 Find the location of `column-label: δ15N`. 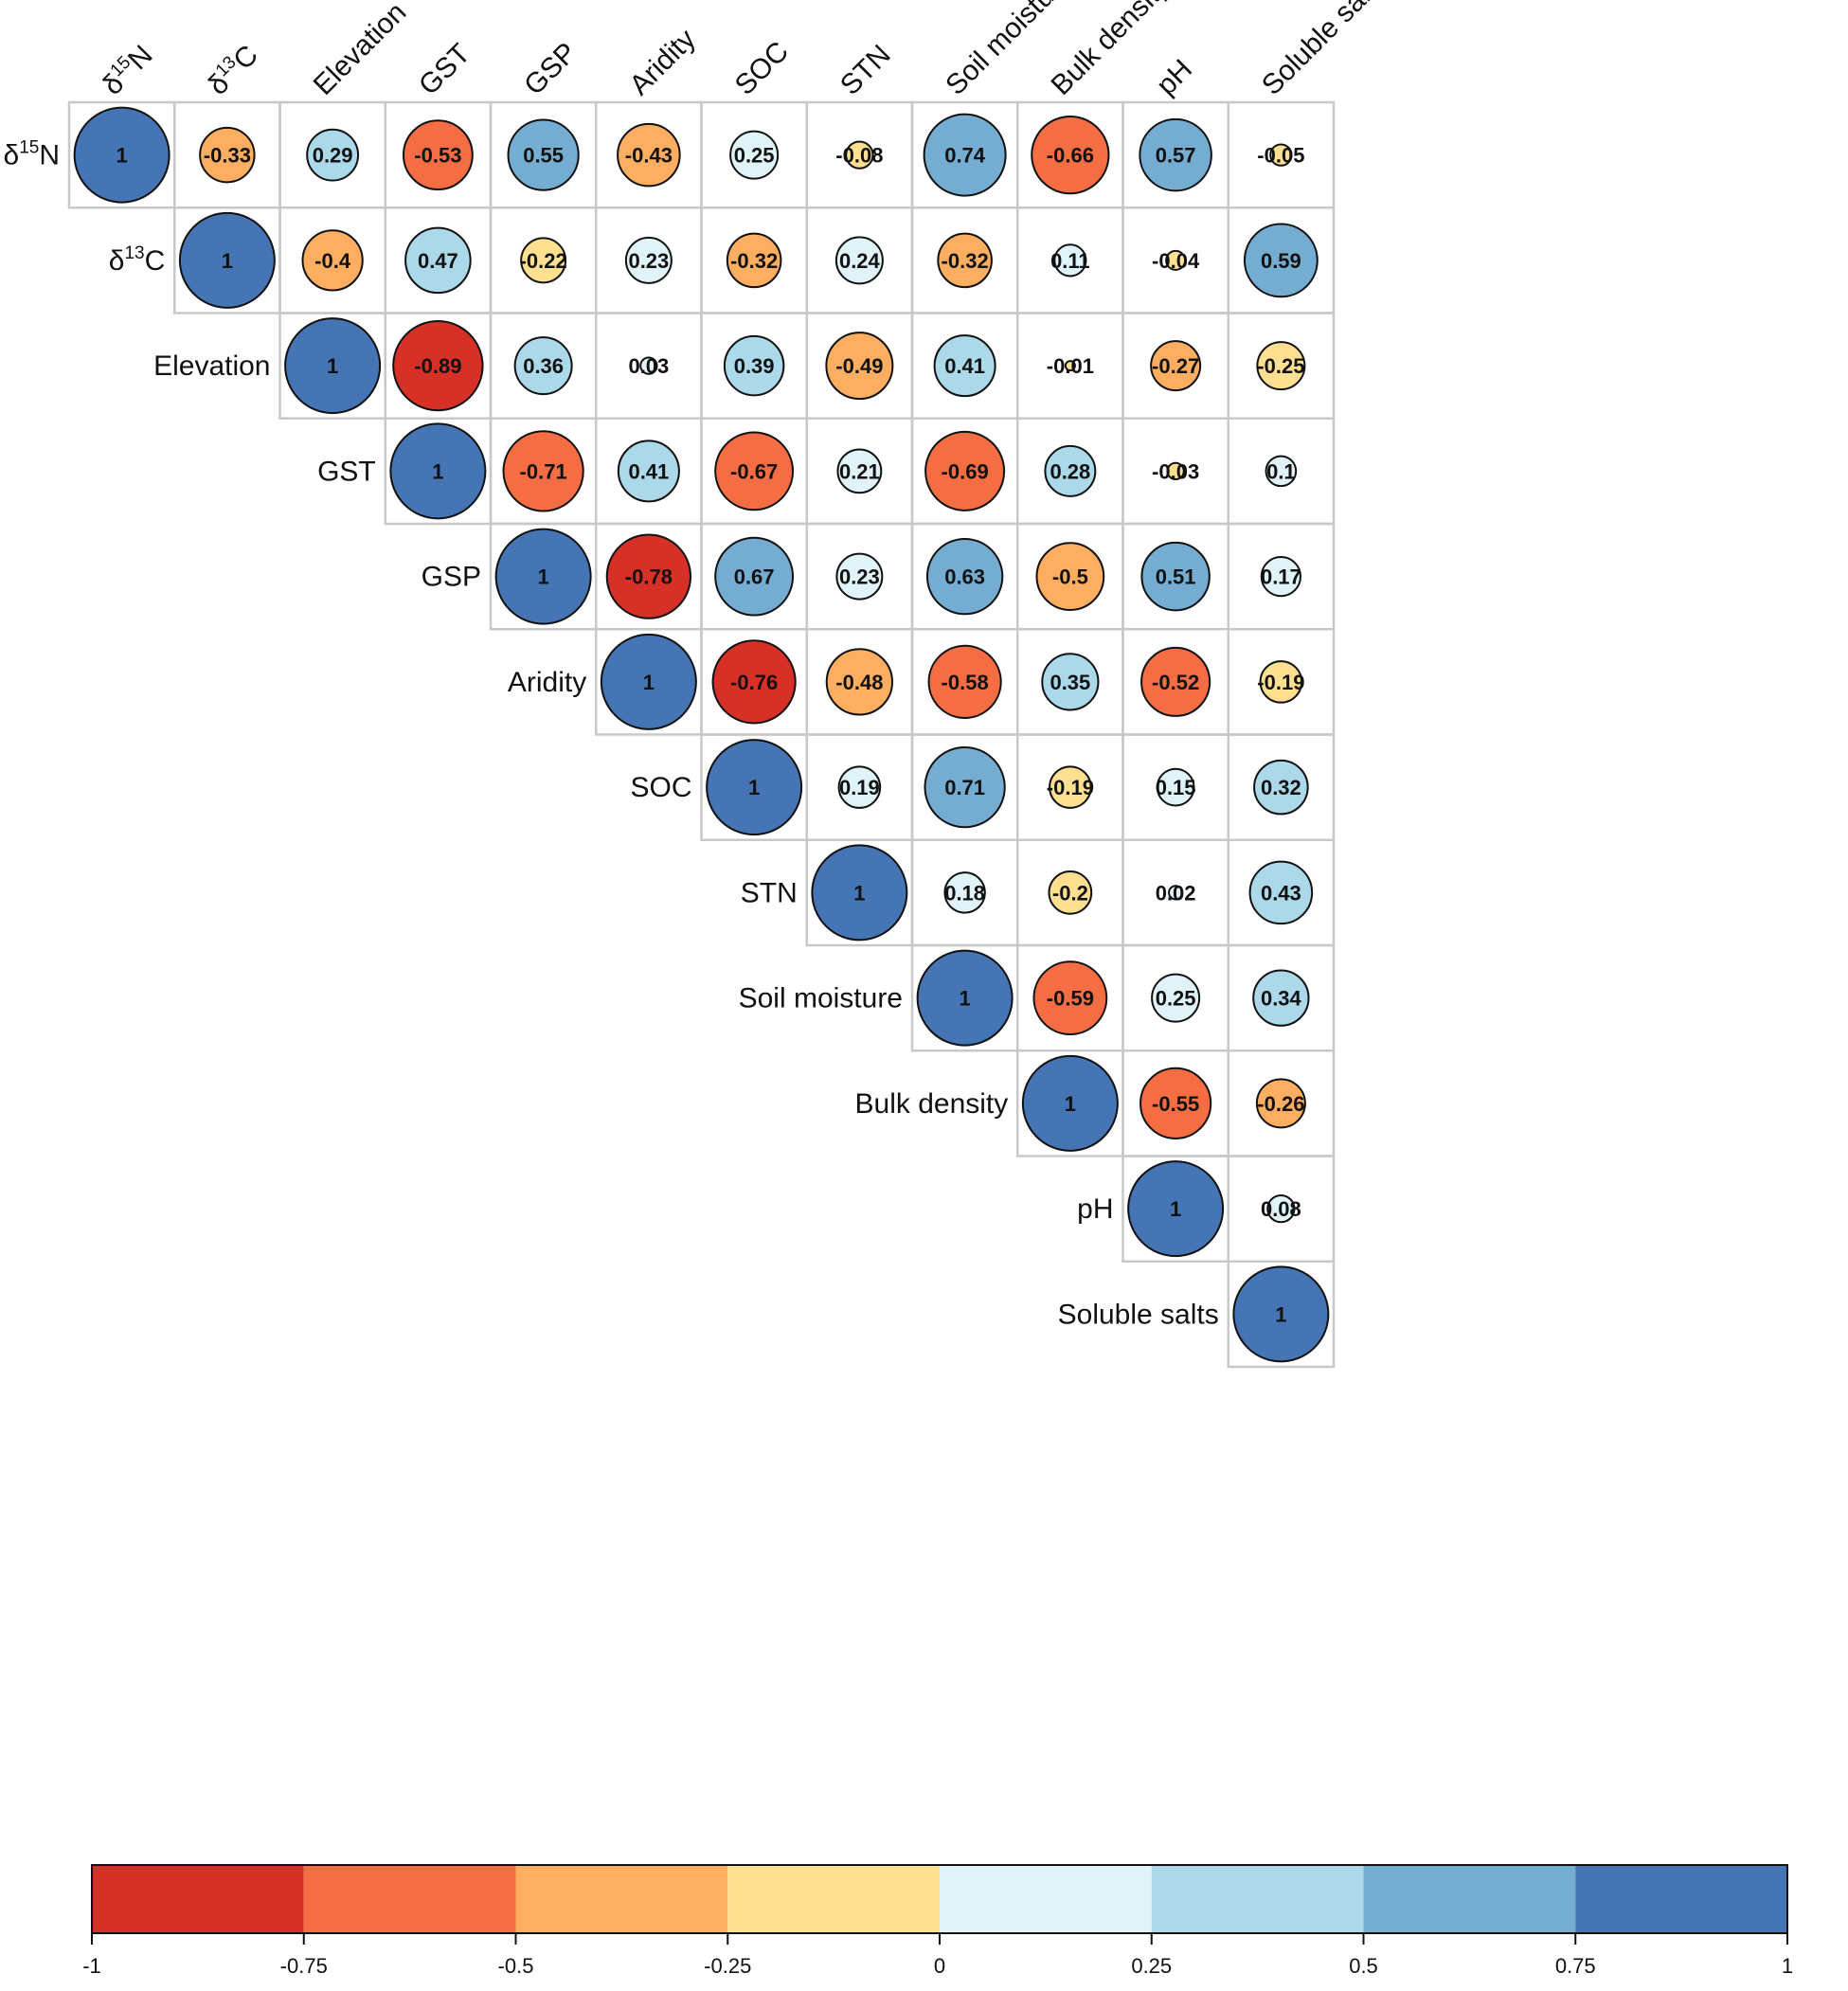

column-label: δ15N is located at coordinates (127, 69).